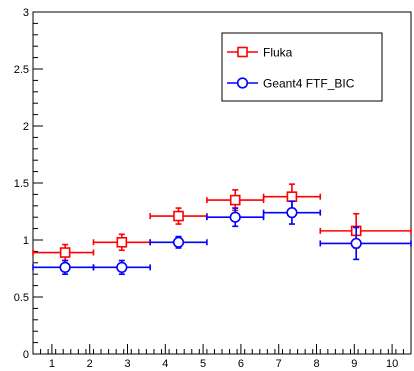 This screenshot has width=414, height=371. What do you see at coordinates (127, 364) in the screenshot?
I see `x-tick-label: 3` at bounding box center [127, 364].